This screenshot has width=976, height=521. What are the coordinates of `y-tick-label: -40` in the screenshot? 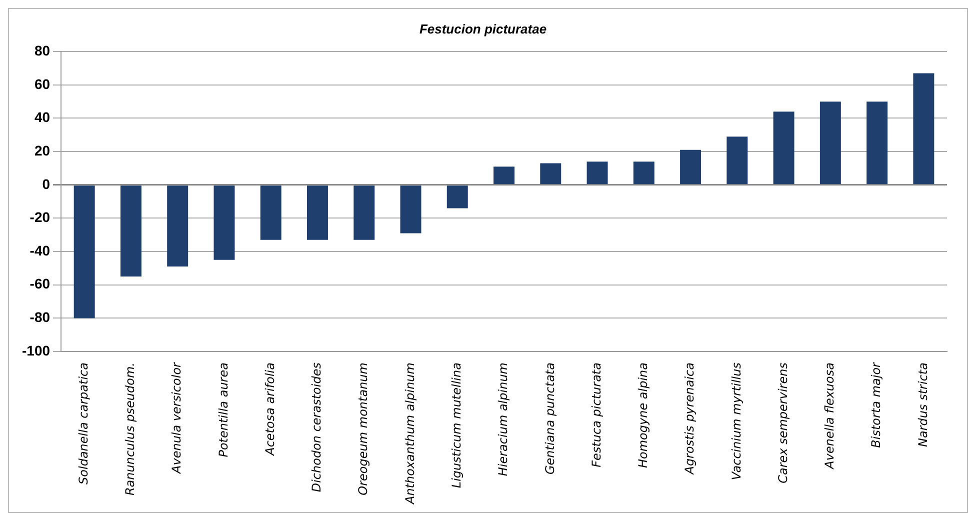 It's located at (40, 250).